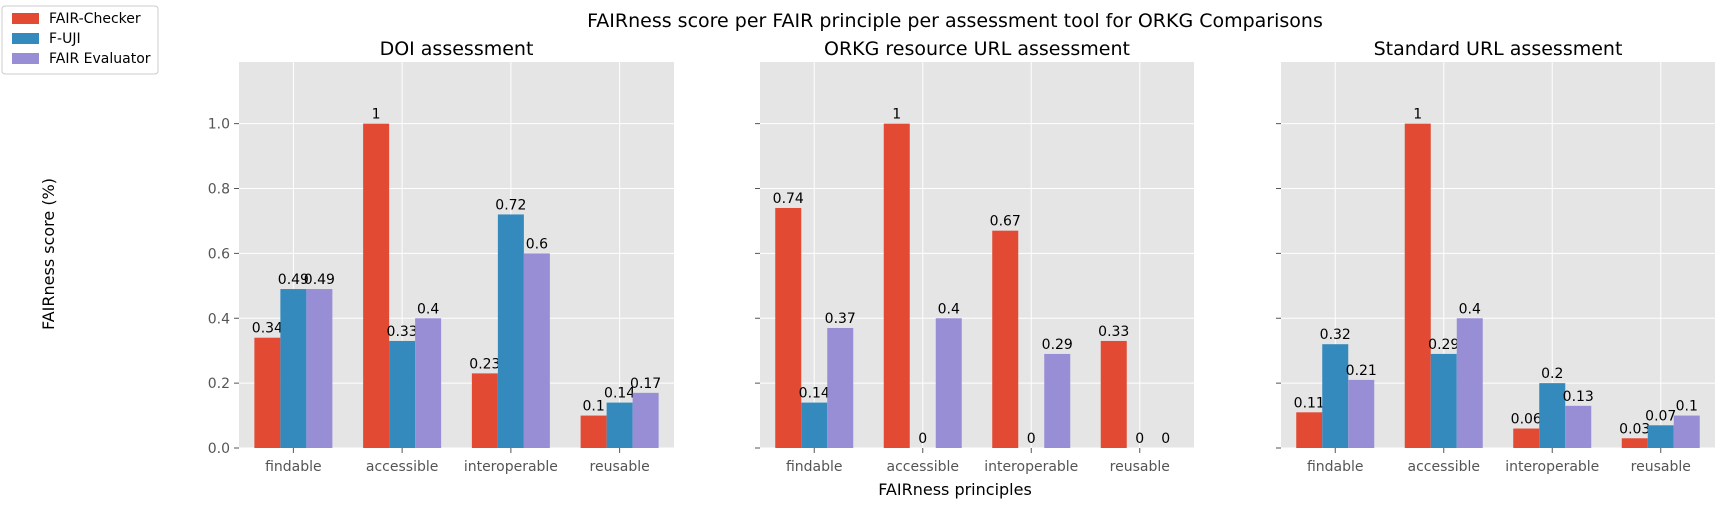 The height and width of the screenshot is (512, 1723). Describe the element at coordinates (1526, 420) in the screenshot. I see `data-label: 0.06` at that location.